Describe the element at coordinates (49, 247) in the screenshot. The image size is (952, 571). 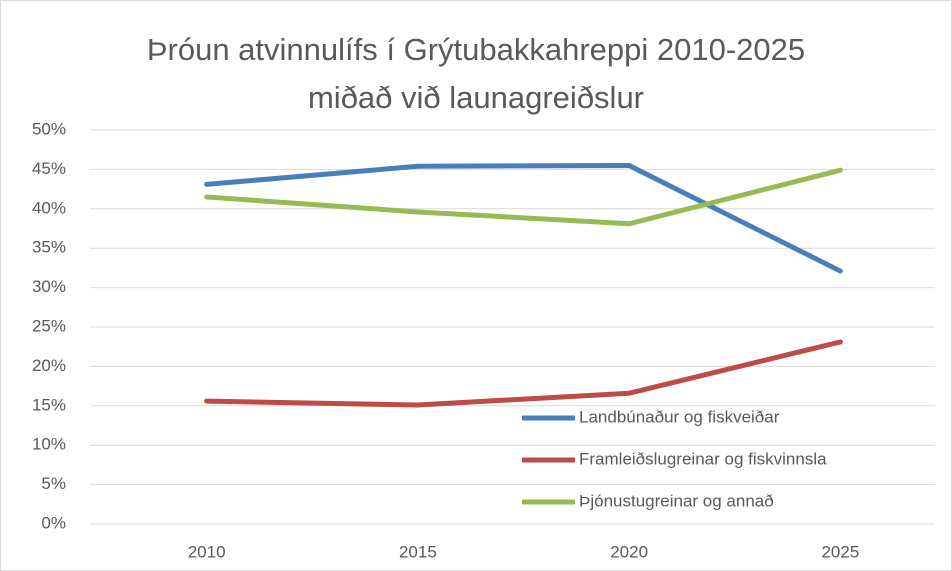
I see `y-tick-label: 35%` at that location.